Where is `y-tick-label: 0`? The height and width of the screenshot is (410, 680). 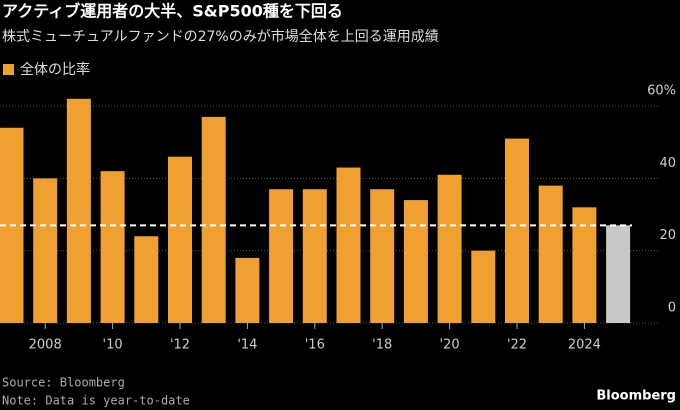 y-tick-label: 0 is located at coordinates (672, 308).